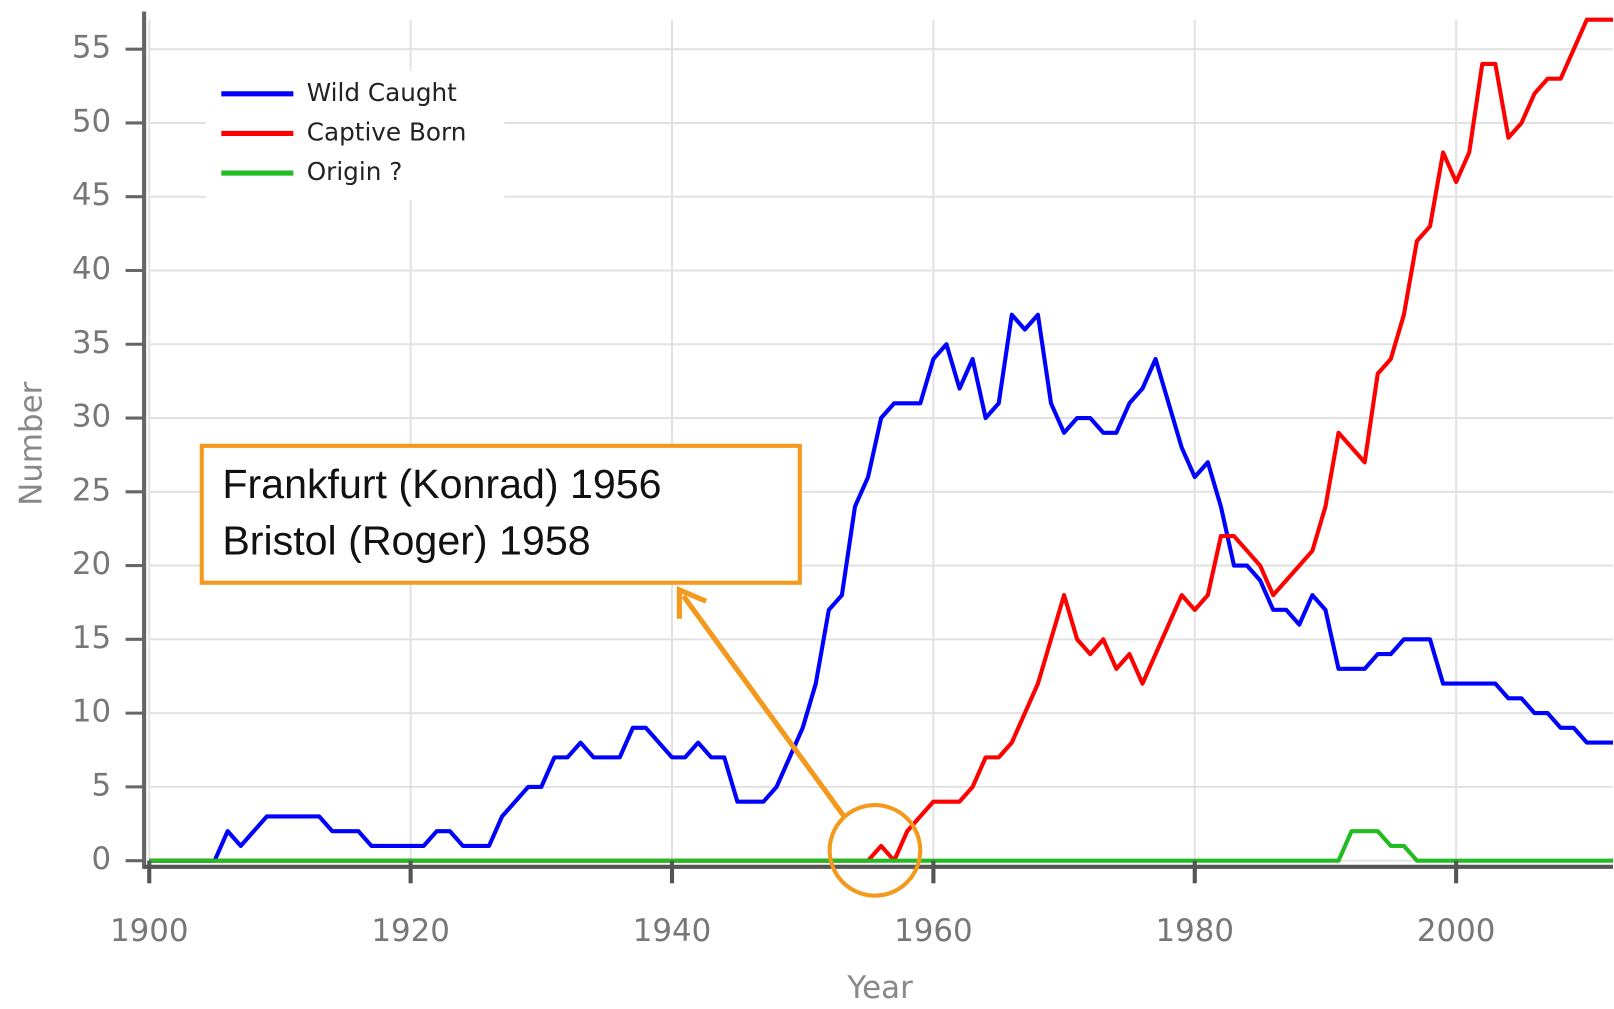 The height and width of the screenshot is (1009, 1614). I want to click on y-tick-label: 35, so click(91, 343).